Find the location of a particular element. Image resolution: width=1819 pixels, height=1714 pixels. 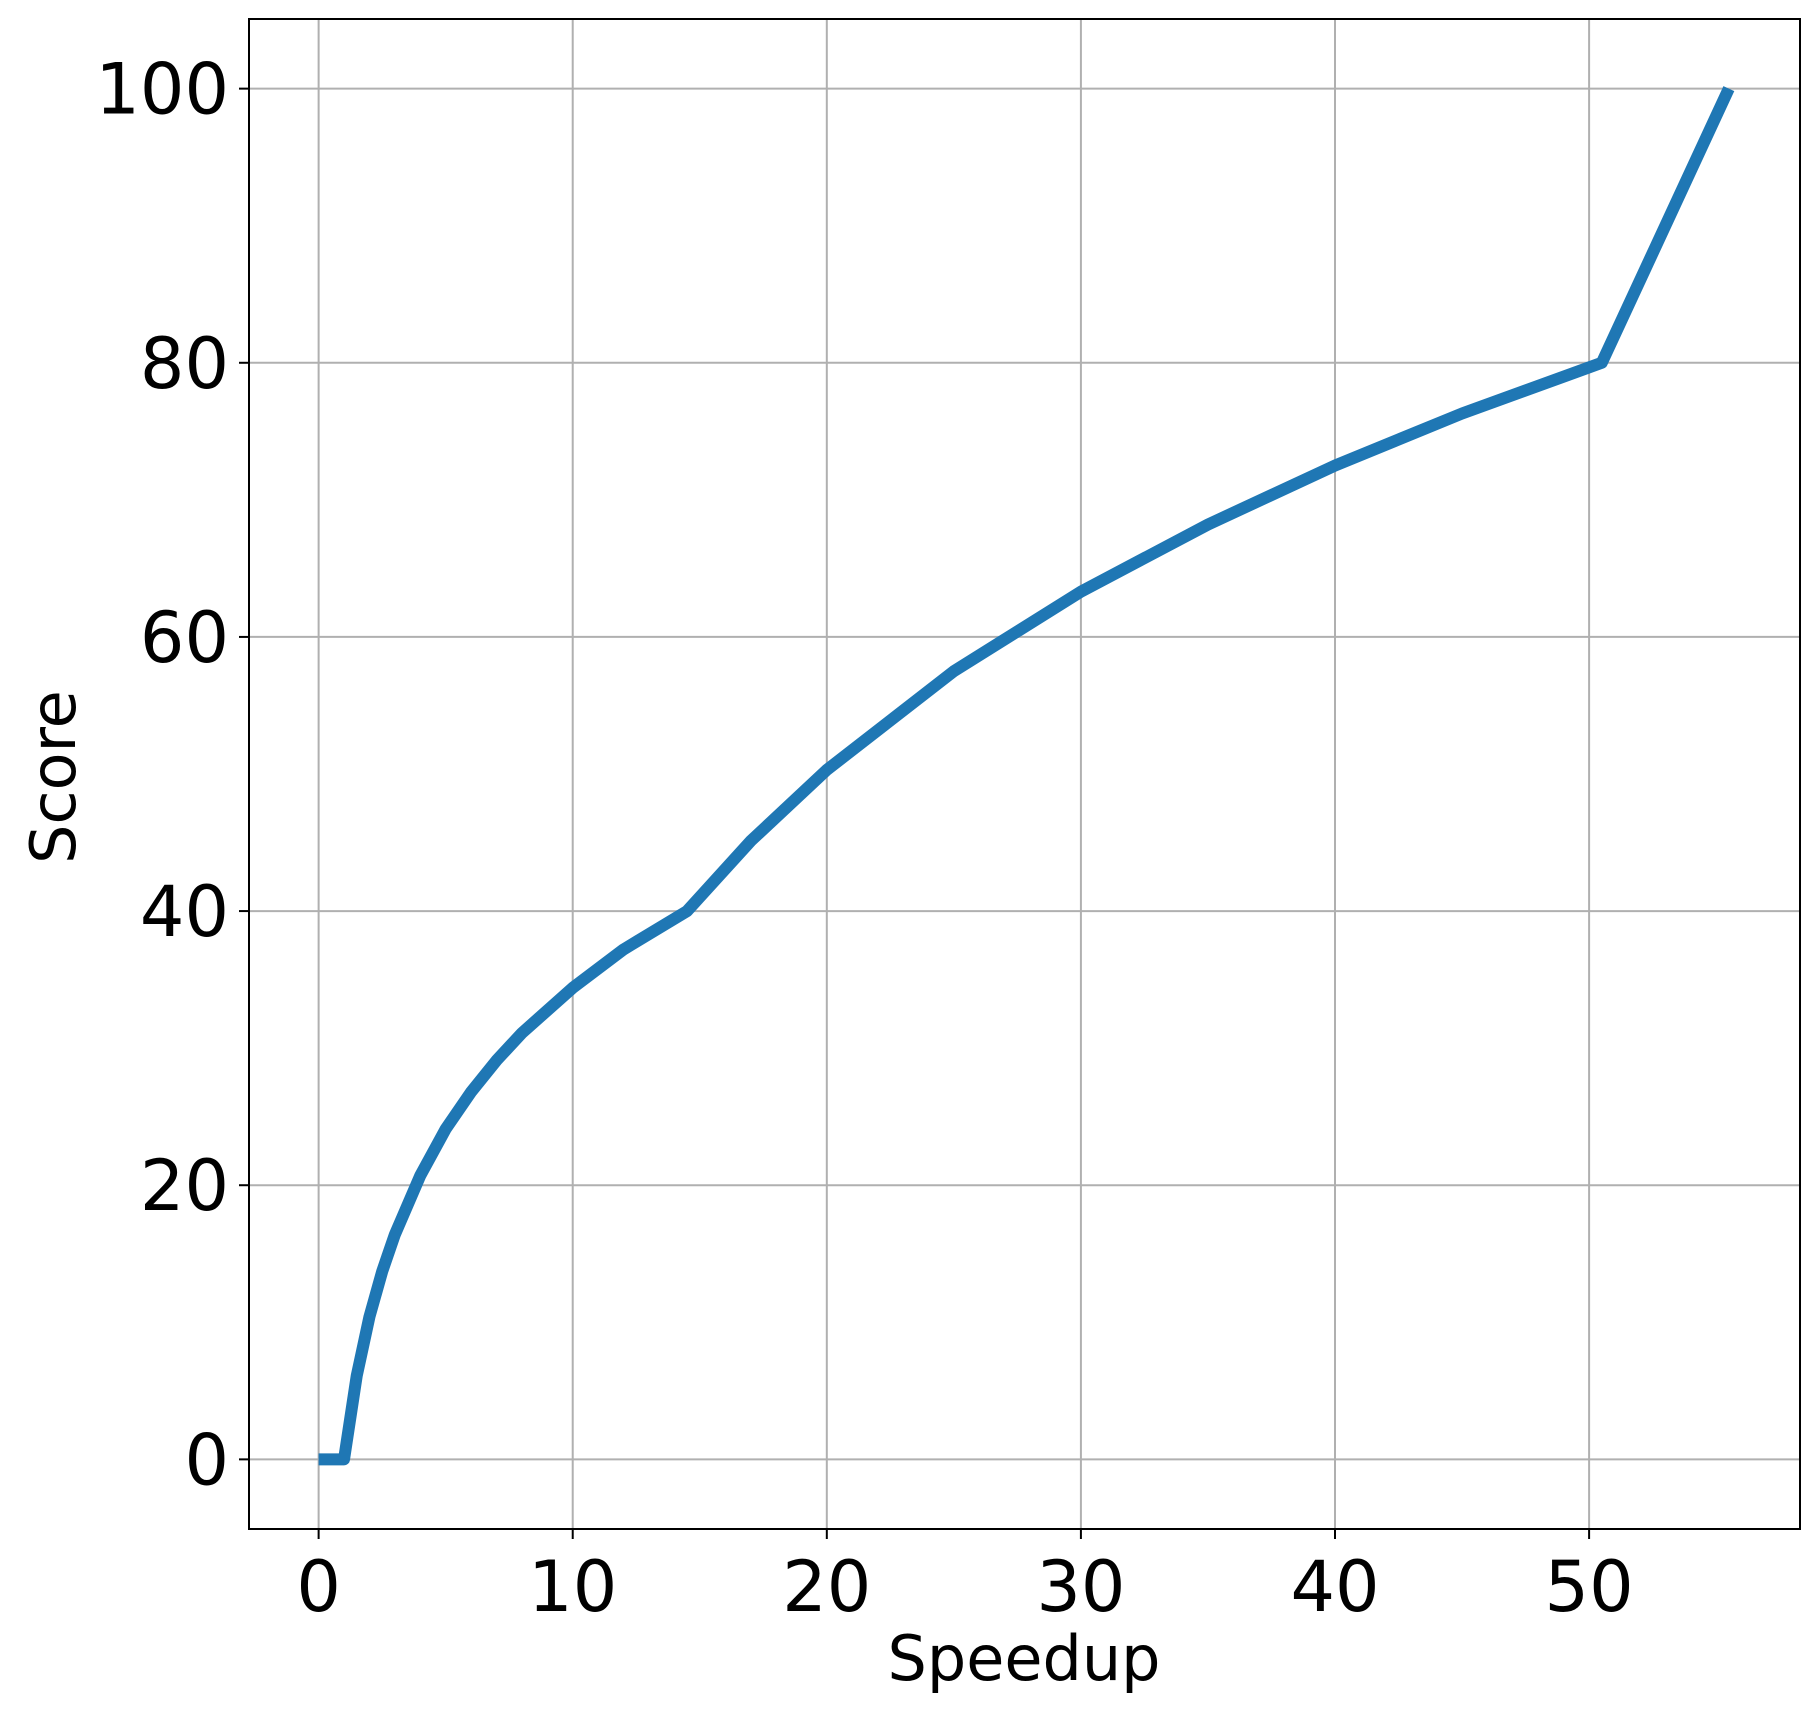

y-axis-label: Score is located at coordinates (53, 777).